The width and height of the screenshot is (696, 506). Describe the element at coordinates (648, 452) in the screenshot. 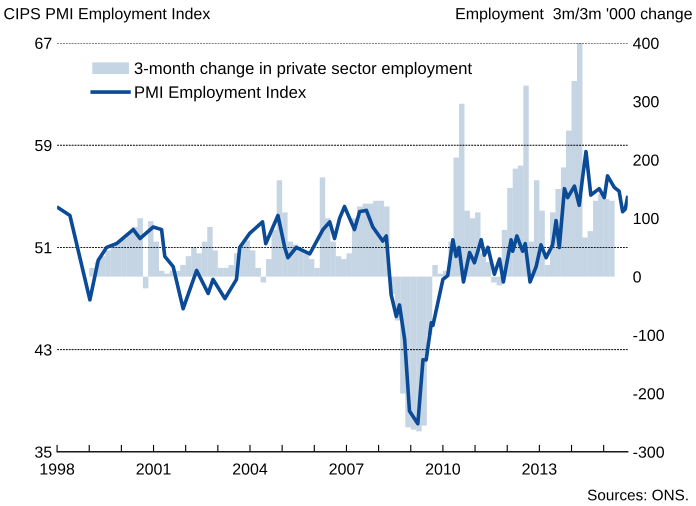

I see `y2-tick-label: -300` at that location.